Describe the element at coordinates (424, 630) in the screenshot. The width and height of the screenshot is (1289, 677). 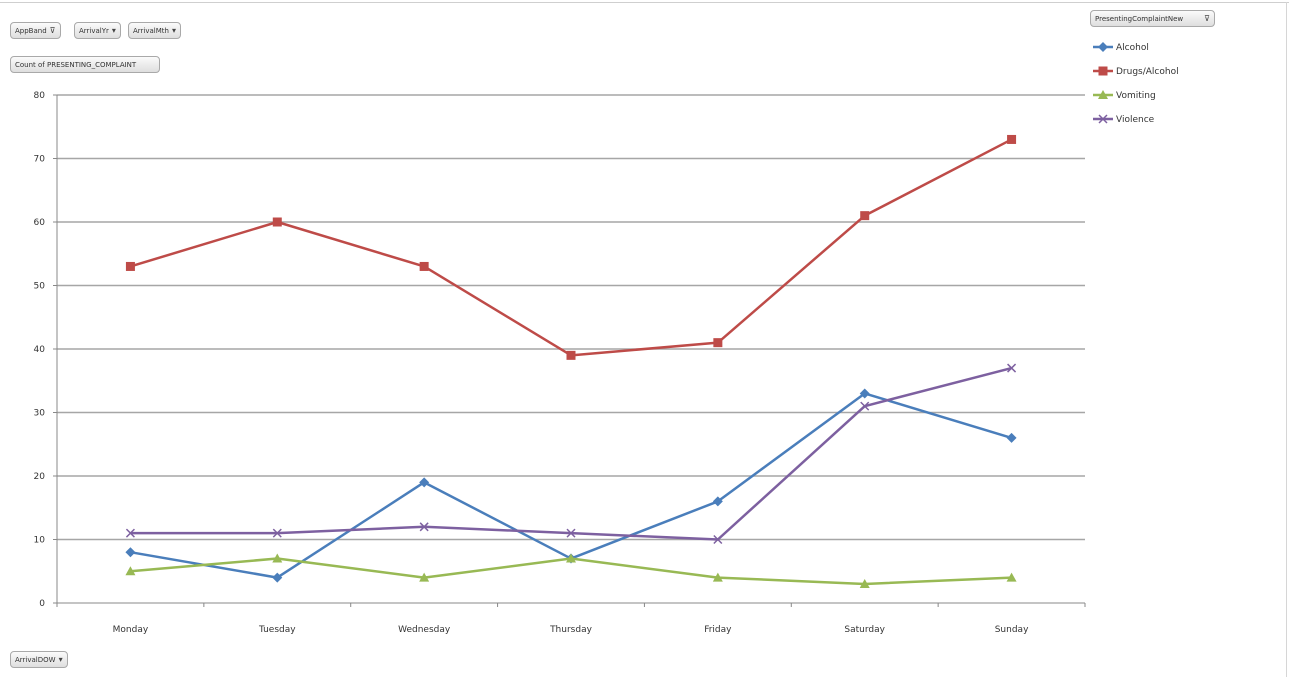
I see `x-tick-label: Wednesday` at that location.